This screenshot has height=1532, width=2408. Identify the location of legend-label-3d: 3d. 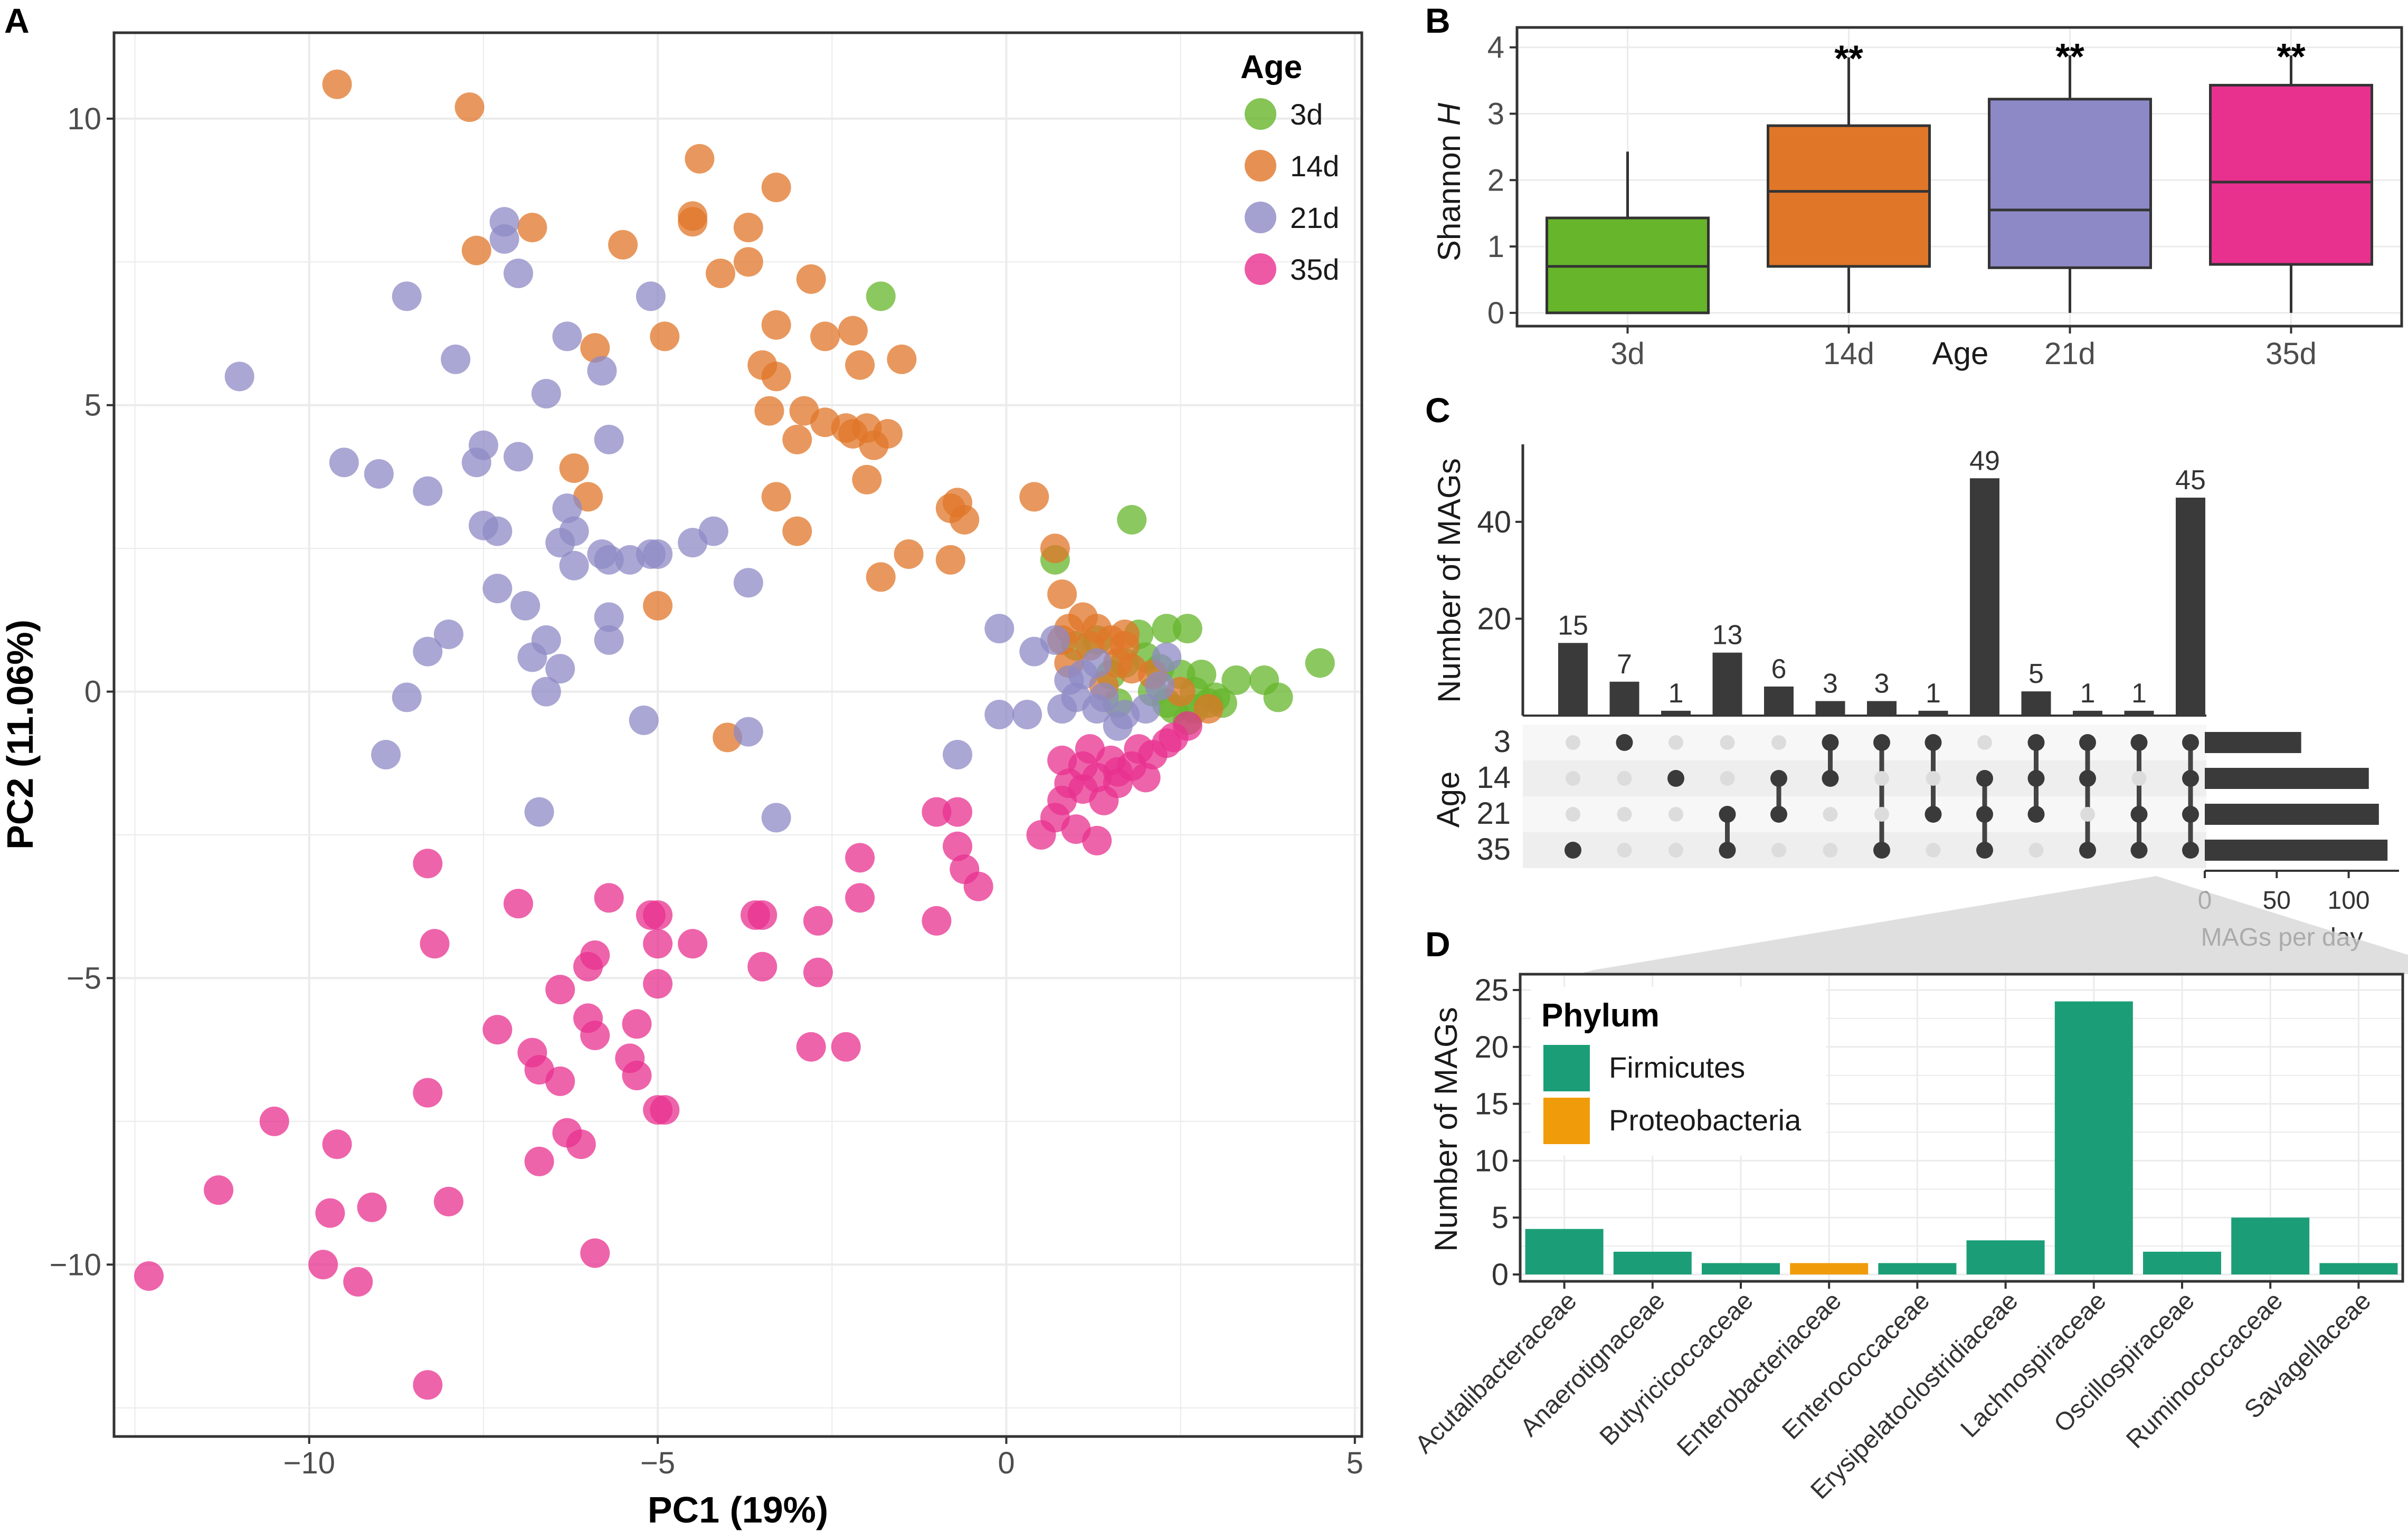
(1307, 114).